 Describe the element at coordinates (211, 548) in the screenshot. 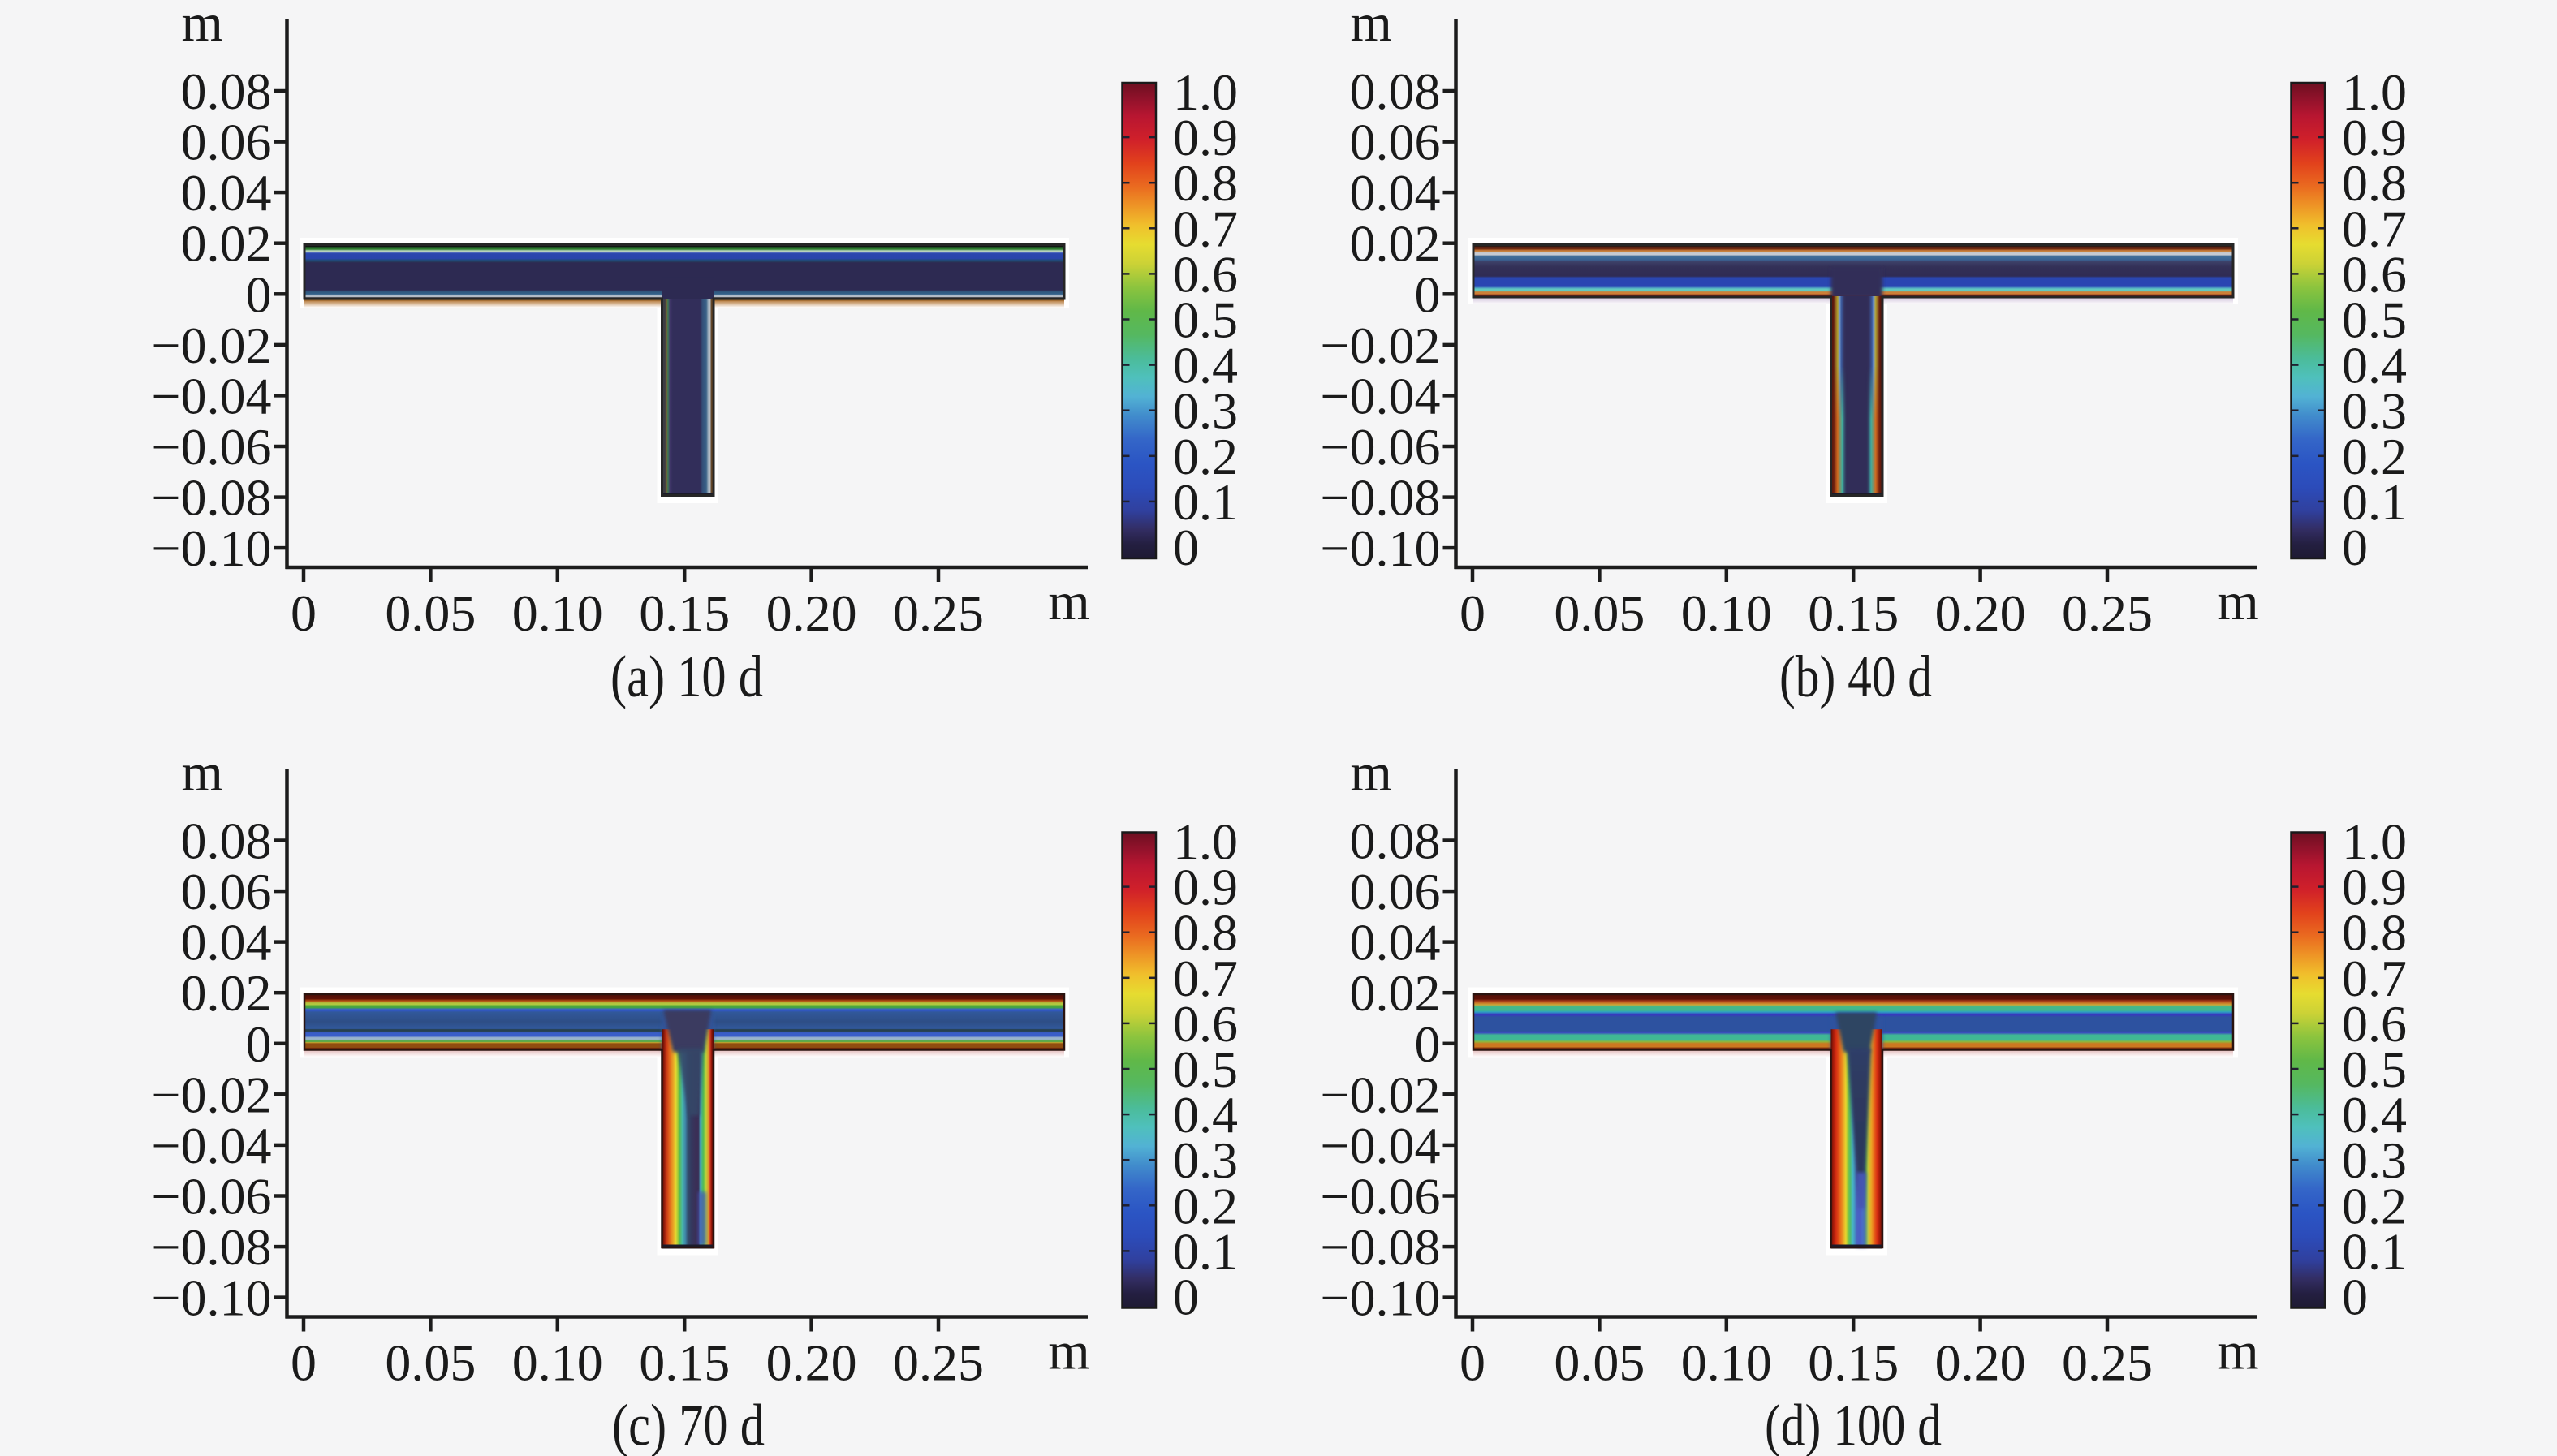

I see `svg-text: −0.10` at that location.